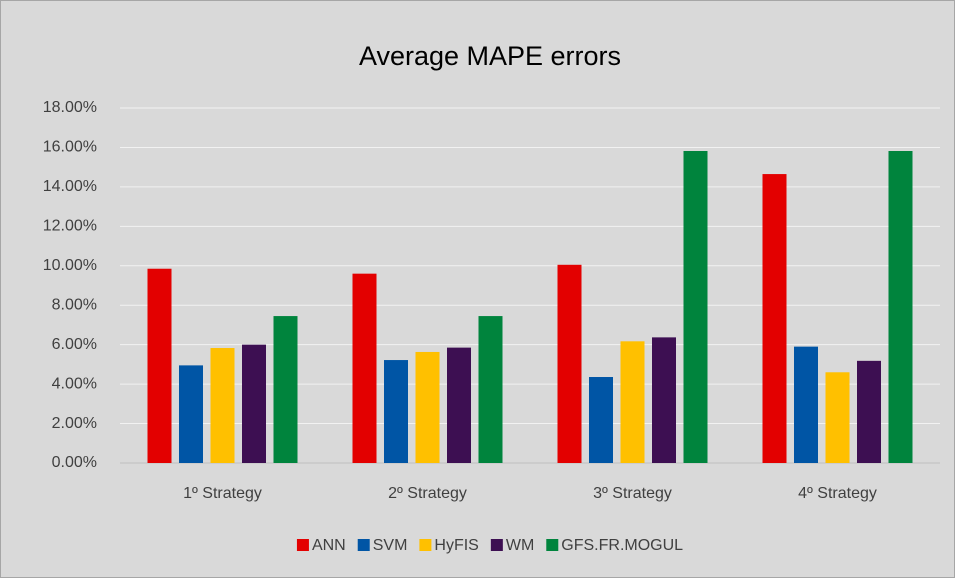 The width and height of the screenshot is (955, 578). What do you see at coordinates (390, 545) in the screenshot?
I see `legend-label: SVM` at bounding box center [390, 545].